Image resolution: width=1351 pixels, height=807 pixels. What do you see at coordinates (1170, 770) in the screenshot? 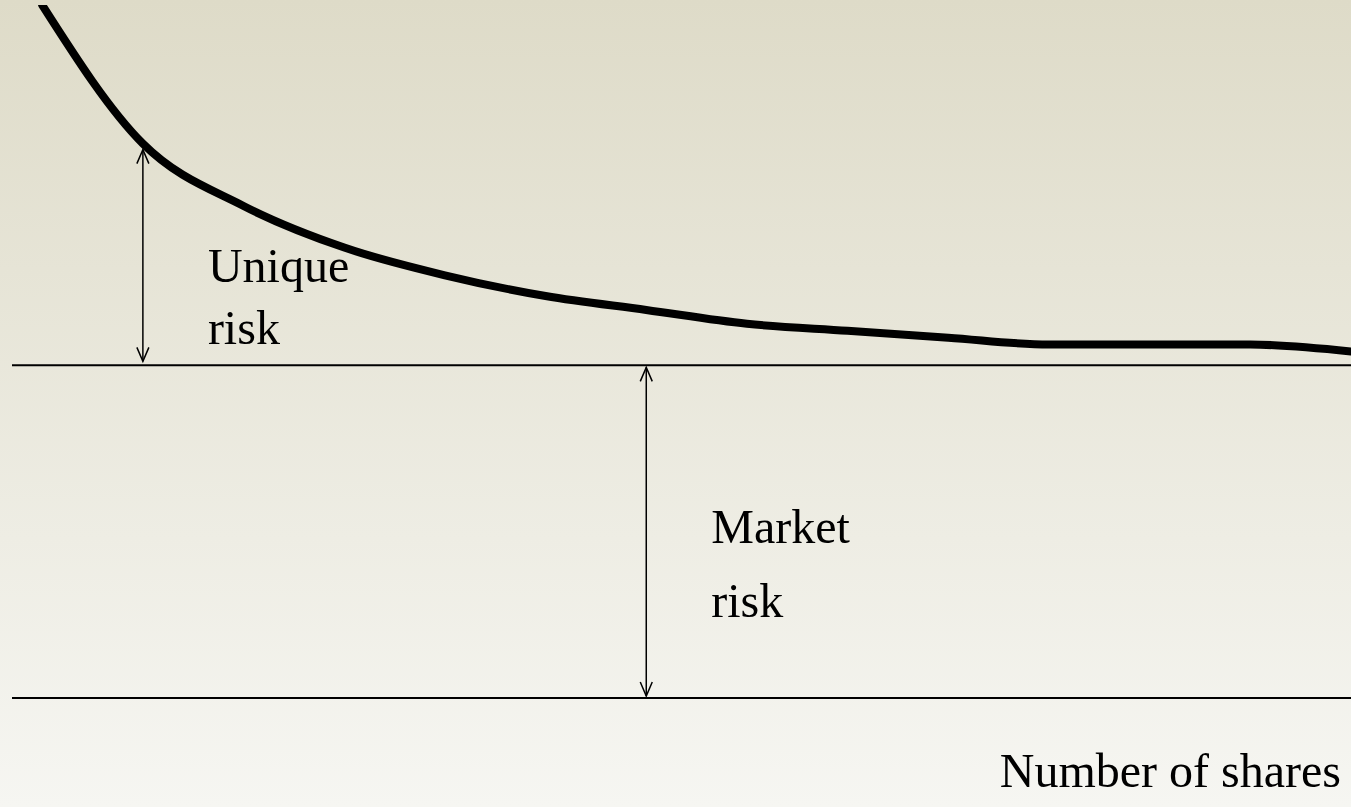
I see `x-axis-title: Number of shares` at bounding box center [1170, 770].